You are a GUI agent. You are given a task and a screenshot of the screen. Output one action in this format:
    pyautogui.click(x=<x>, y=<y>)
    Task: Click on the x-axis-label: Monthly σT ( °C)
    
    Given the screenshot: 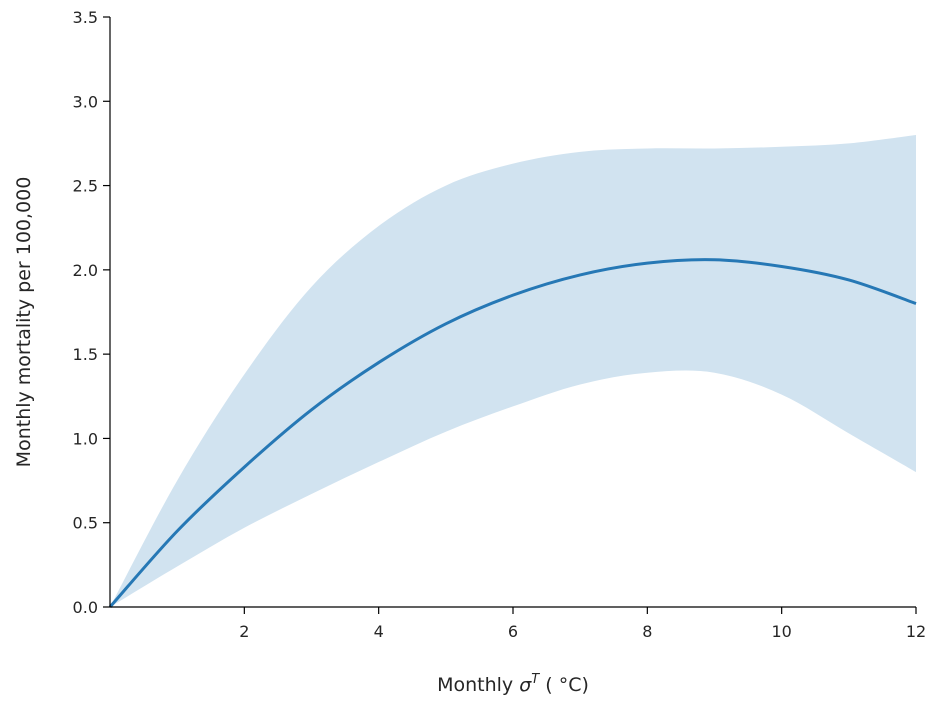 What is the action you would take?
    pyautogui.click(x=513, y=684)
    